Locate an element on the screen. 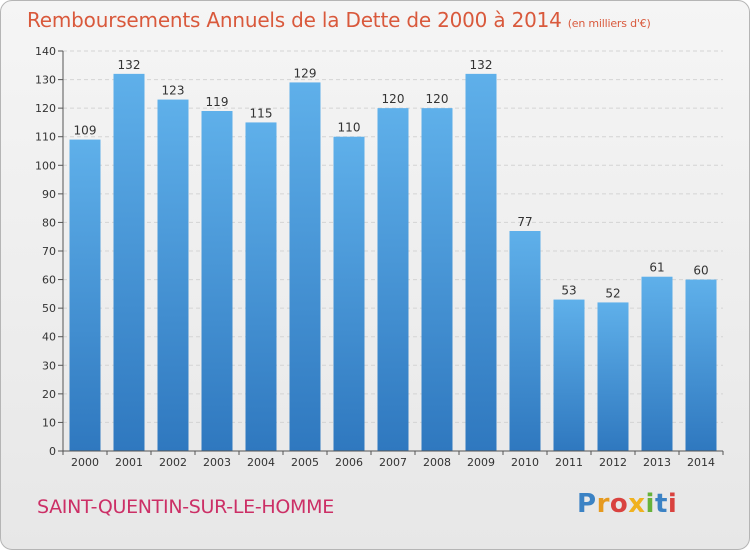  x-tick-label: 2005 is located at coordinates (305, 462).